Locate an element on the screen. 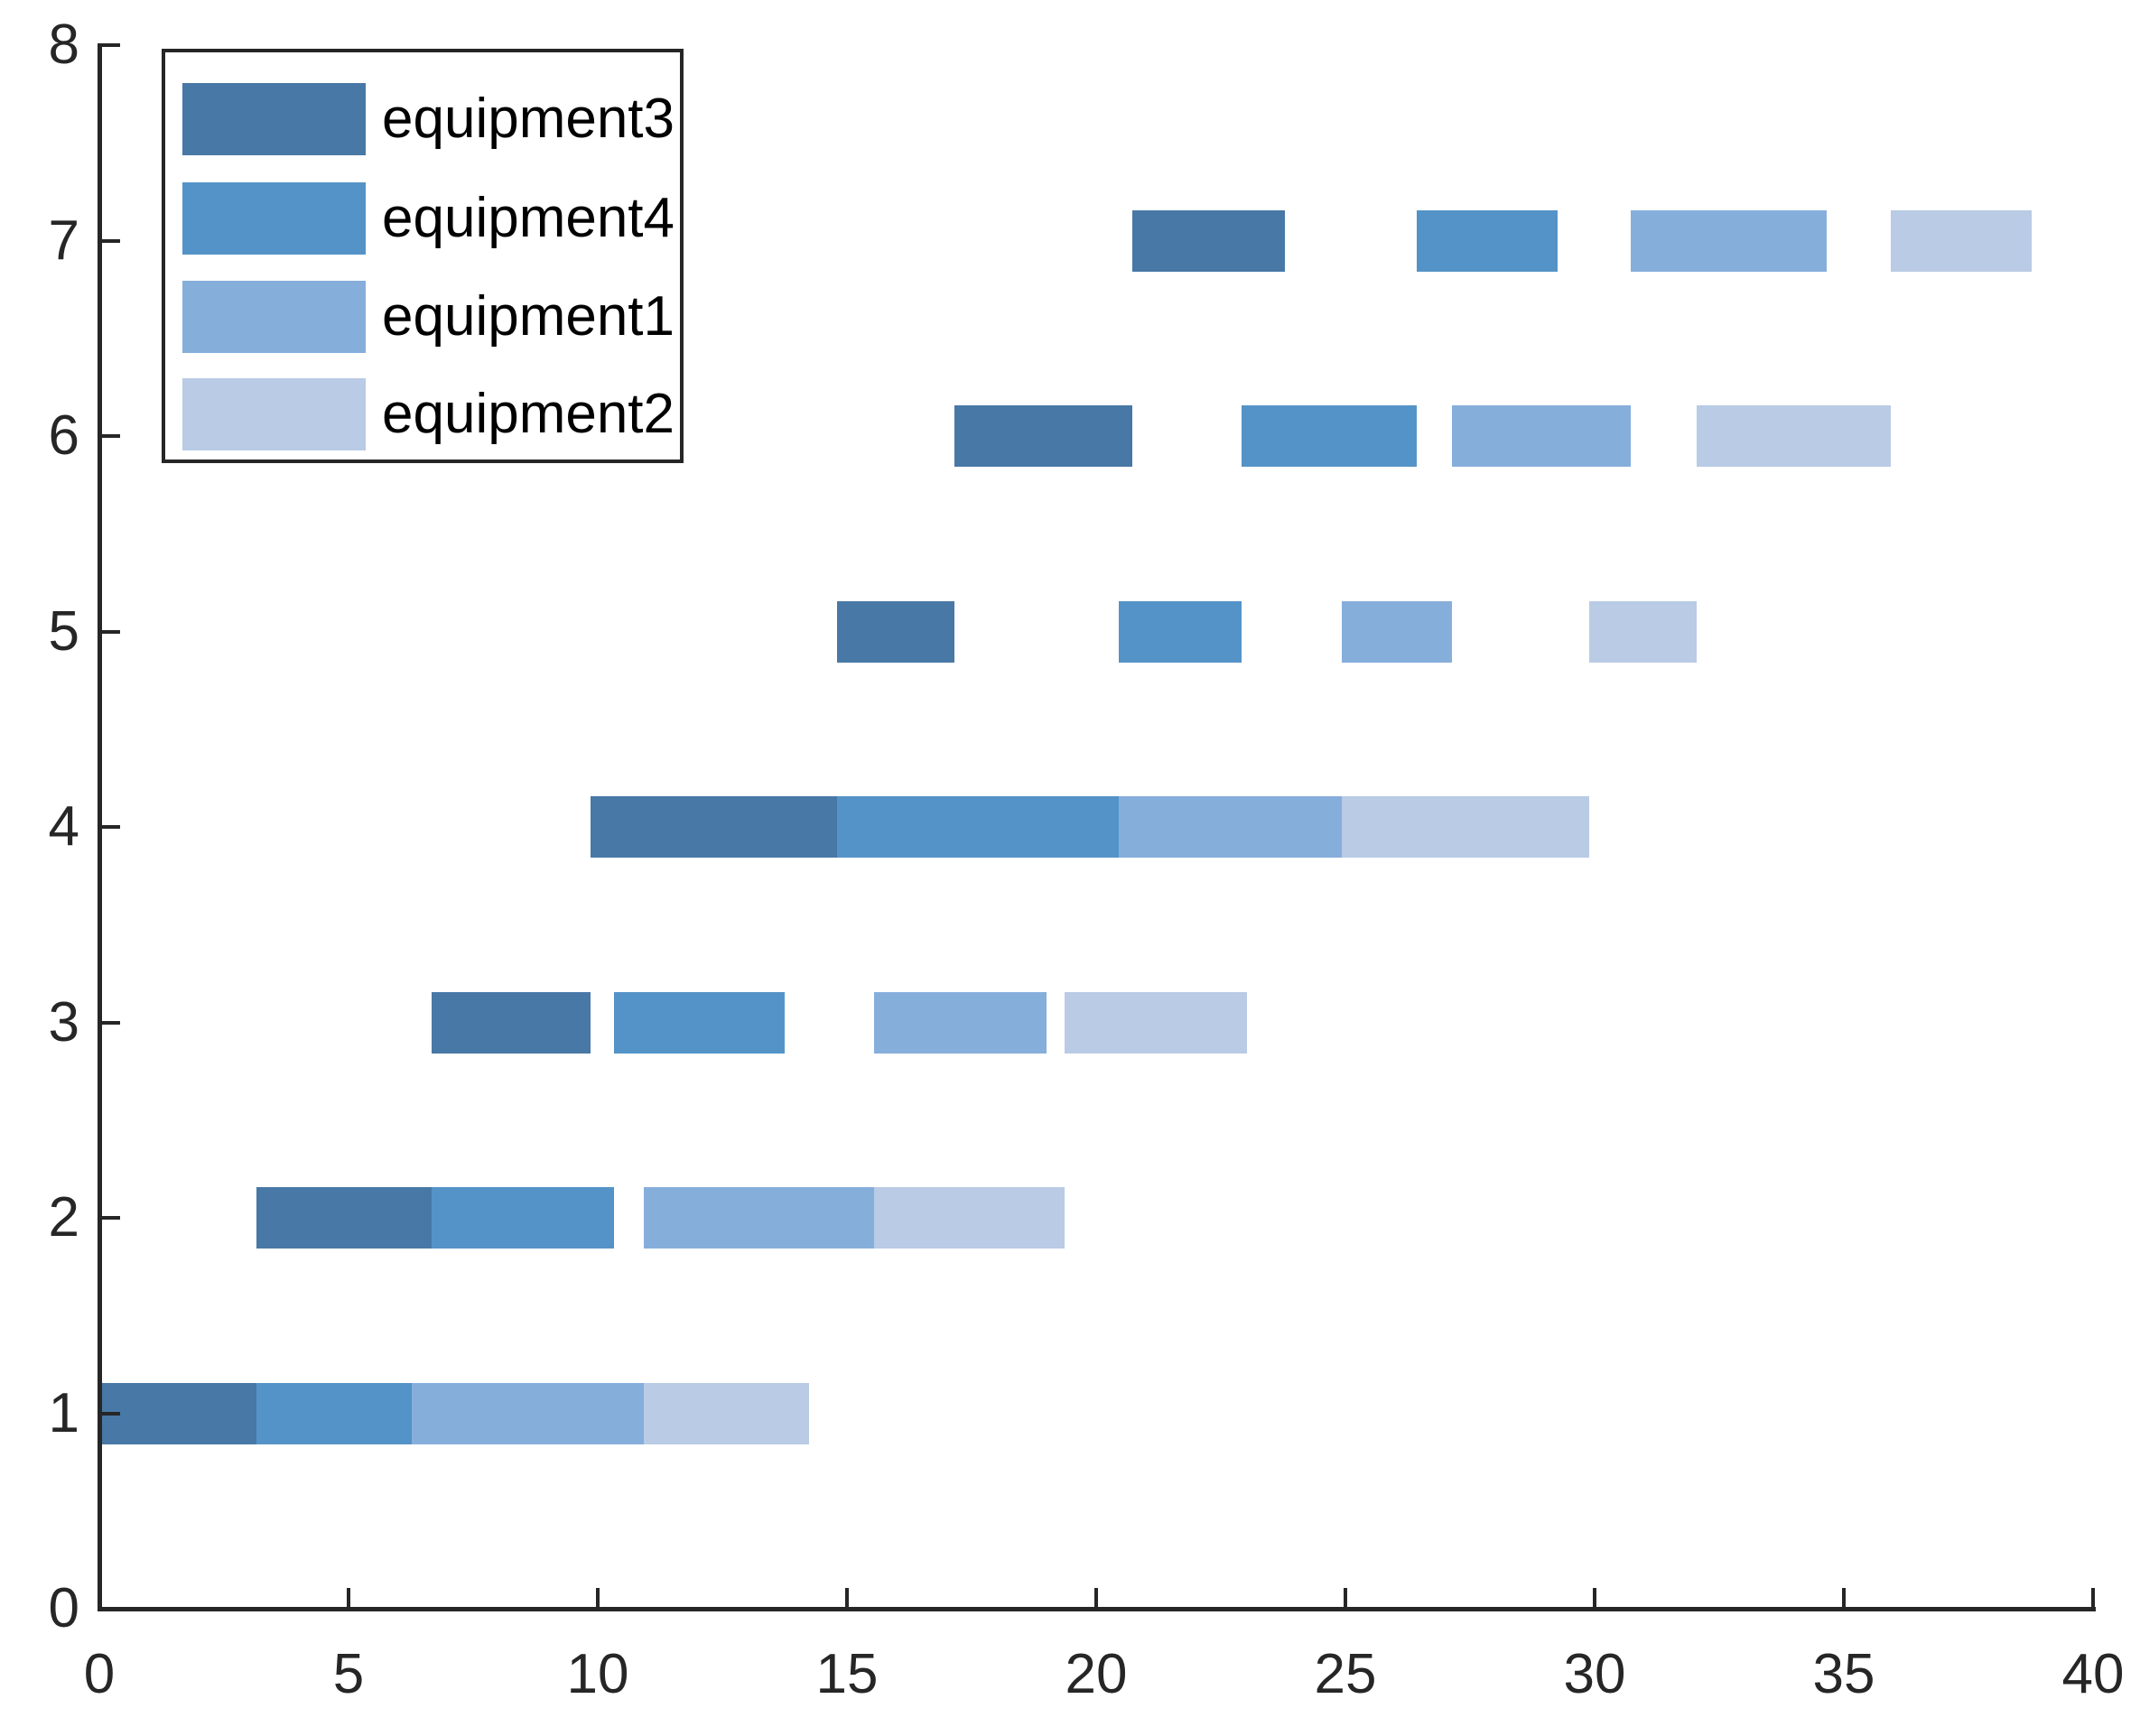  legend-label: equipment3 is located at coordinates (528, 119).